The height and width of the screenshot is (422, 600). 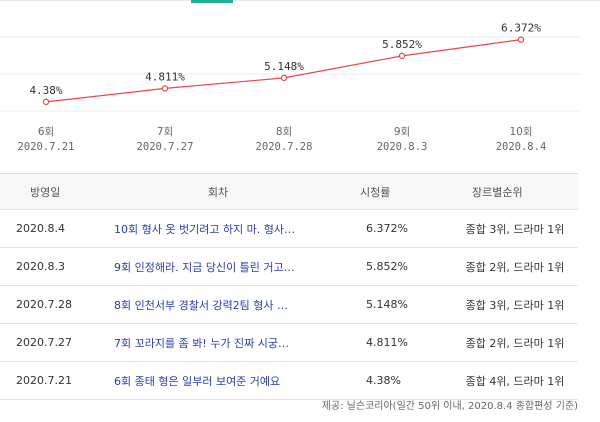 What do you see at coordinates (387, 266) in the screenshot?
I see `rating-cell: 5.852%` at bounding box center [387, 266].